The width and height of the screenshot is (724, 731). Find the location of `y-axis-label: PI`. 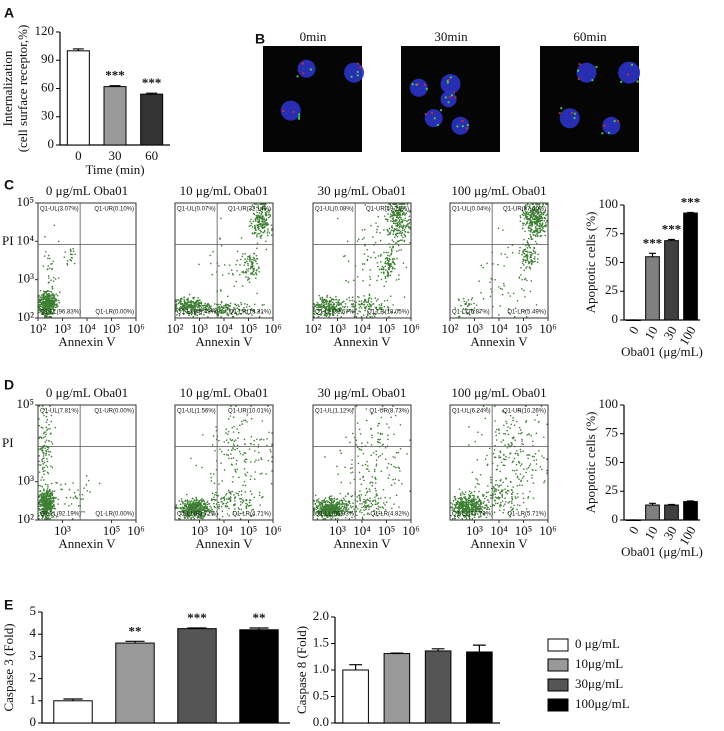

y-axis-label: PI is located at coordinates (8, 240).